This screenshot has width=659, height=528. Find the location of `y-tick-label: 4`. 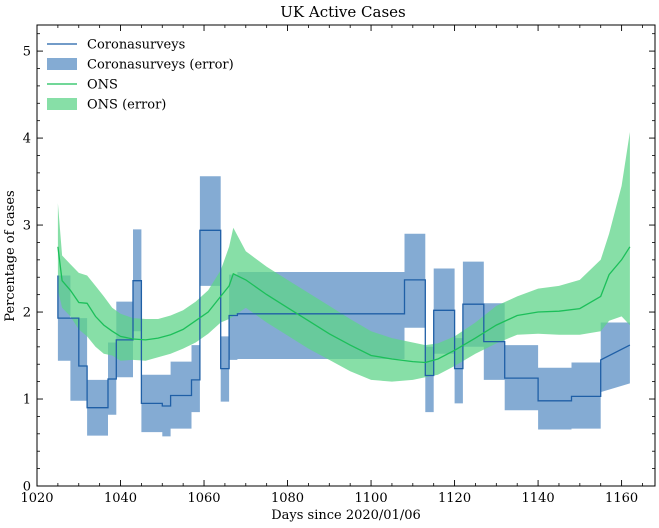

y-tick-label: 4 is located at coordinates (27, 139).